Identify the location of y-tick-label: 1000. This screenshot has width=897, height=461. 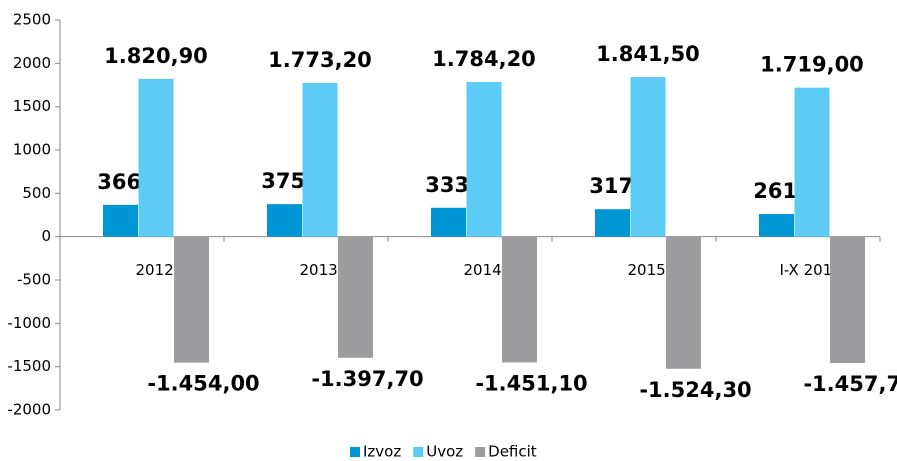
(32, 150).